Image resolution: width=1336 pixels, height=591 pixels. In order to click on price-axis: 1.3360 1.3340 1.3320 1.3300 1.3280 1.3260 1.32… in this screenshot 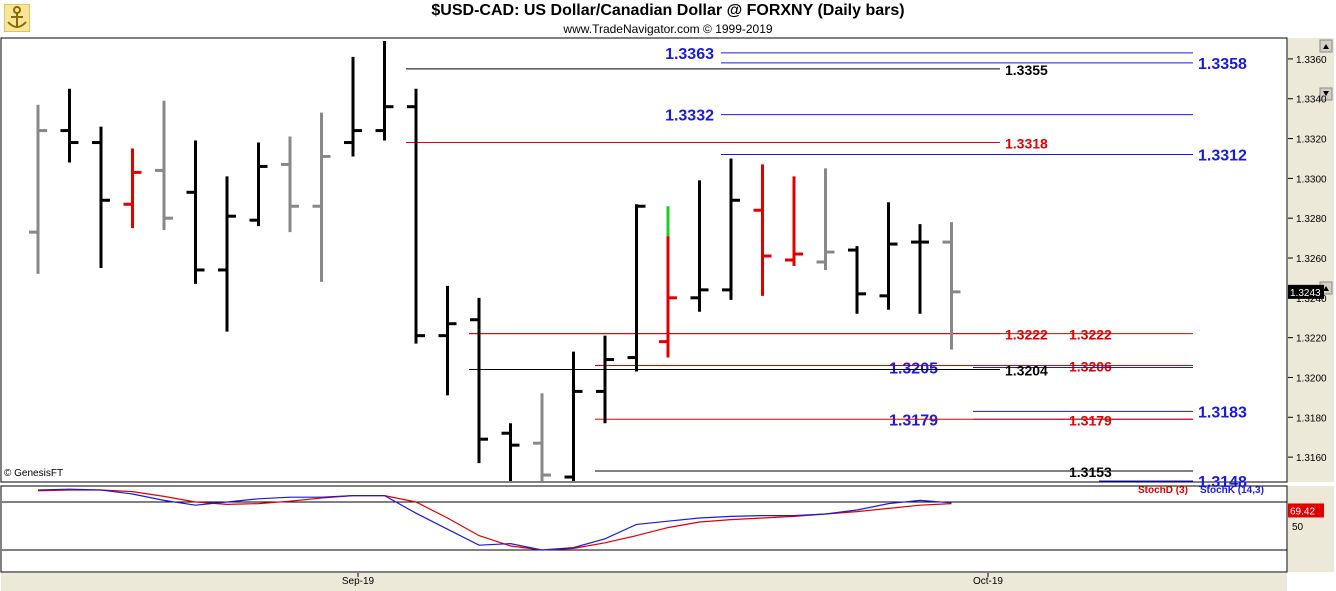, I will do `click(1307, 259)`.